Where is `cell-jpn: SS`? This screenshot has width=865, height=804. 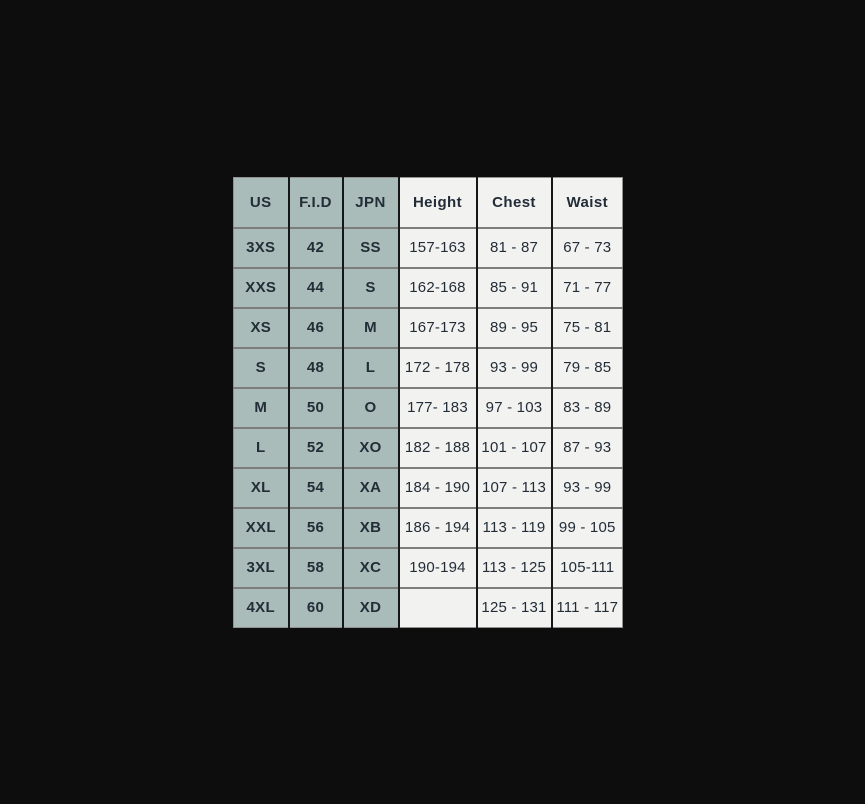
cell-jpn: SS is located at coordinates (370, 247).